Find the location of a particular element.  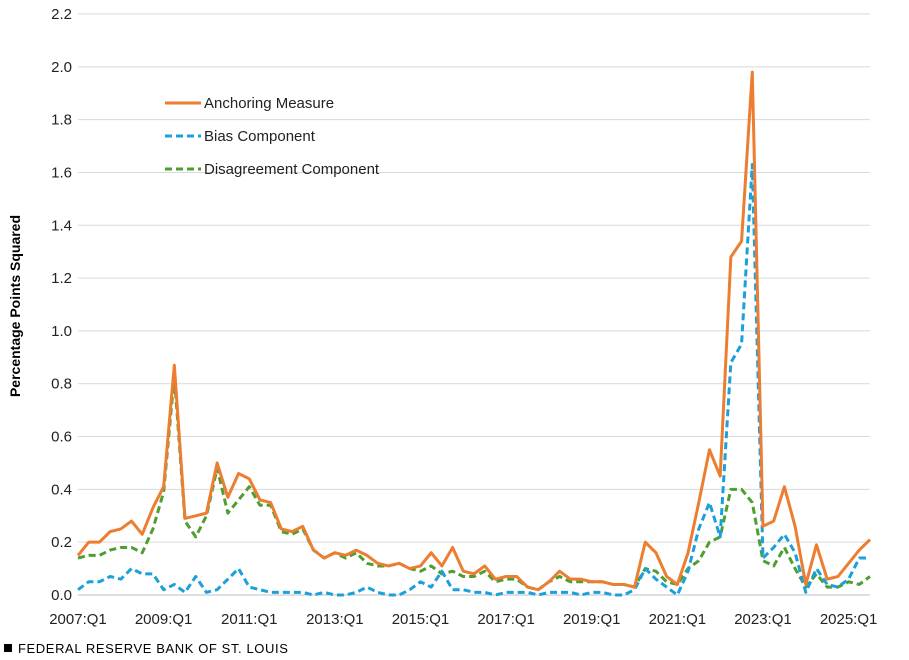

x-tick-label: 2023:Q1 is located at coordinates (763, 619).